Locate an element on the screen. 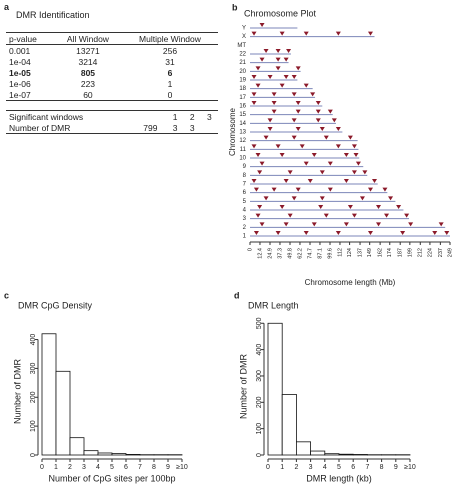 The height and width of the screenshot is (488, 460). x-tick-label: 74.7 is located at coordinates (310, 253).